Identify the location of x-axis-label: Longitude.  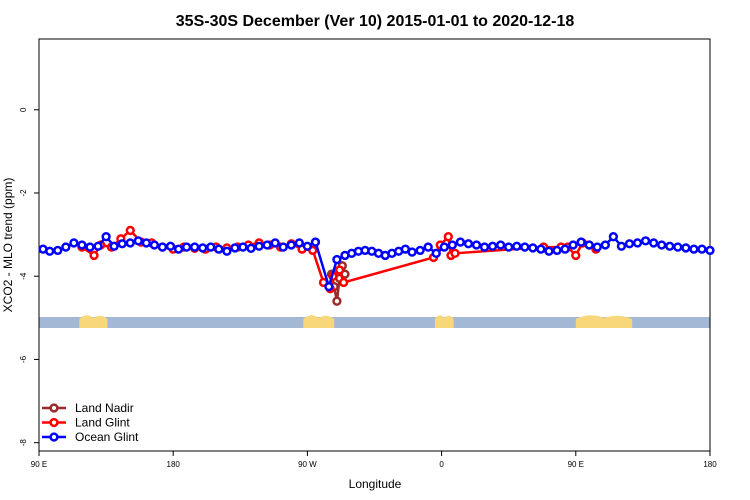
(375, 484).